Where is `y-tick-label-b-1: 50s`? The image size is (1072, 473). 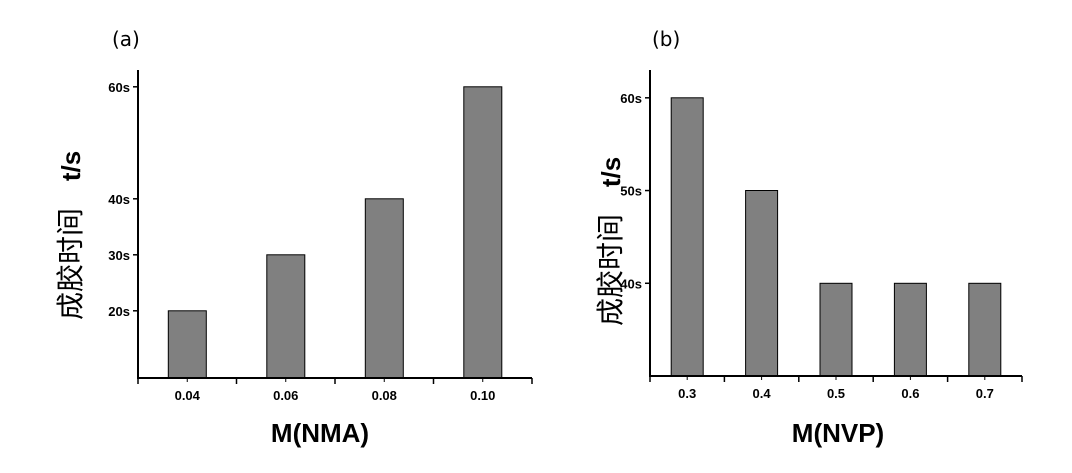
y-tick-label-b-1: 50s is located at coordinates (631, 191).